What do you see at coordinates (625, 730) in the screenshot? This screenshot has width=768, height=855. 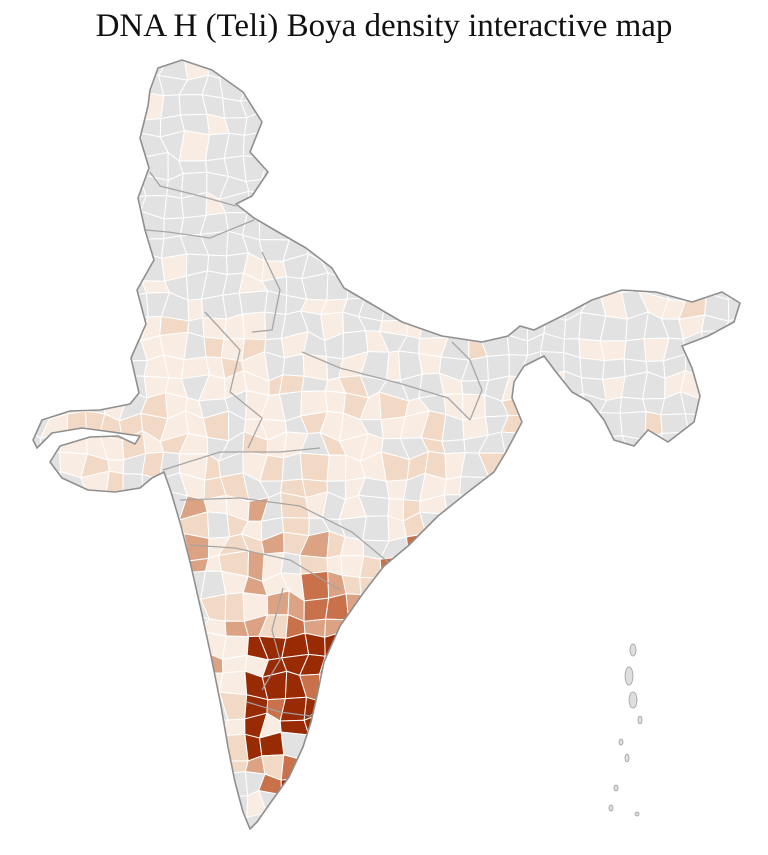 I see `andaman-nicobar-islands` at bounding box center [625, 730].